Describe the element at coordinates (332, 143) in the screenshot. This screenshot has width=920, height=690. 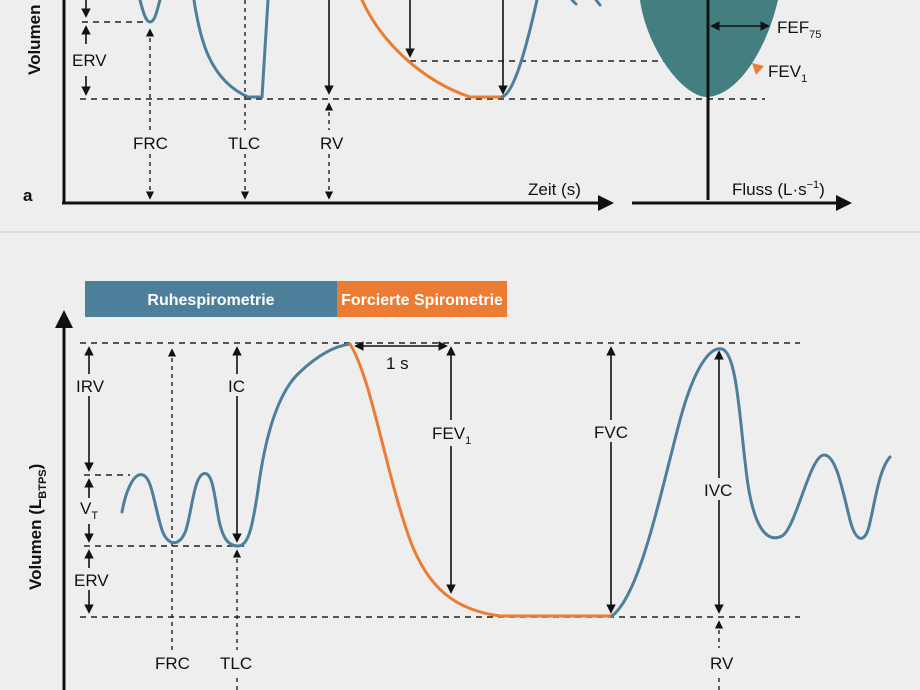
I see `panel-a-rv-label: RV` at that location.